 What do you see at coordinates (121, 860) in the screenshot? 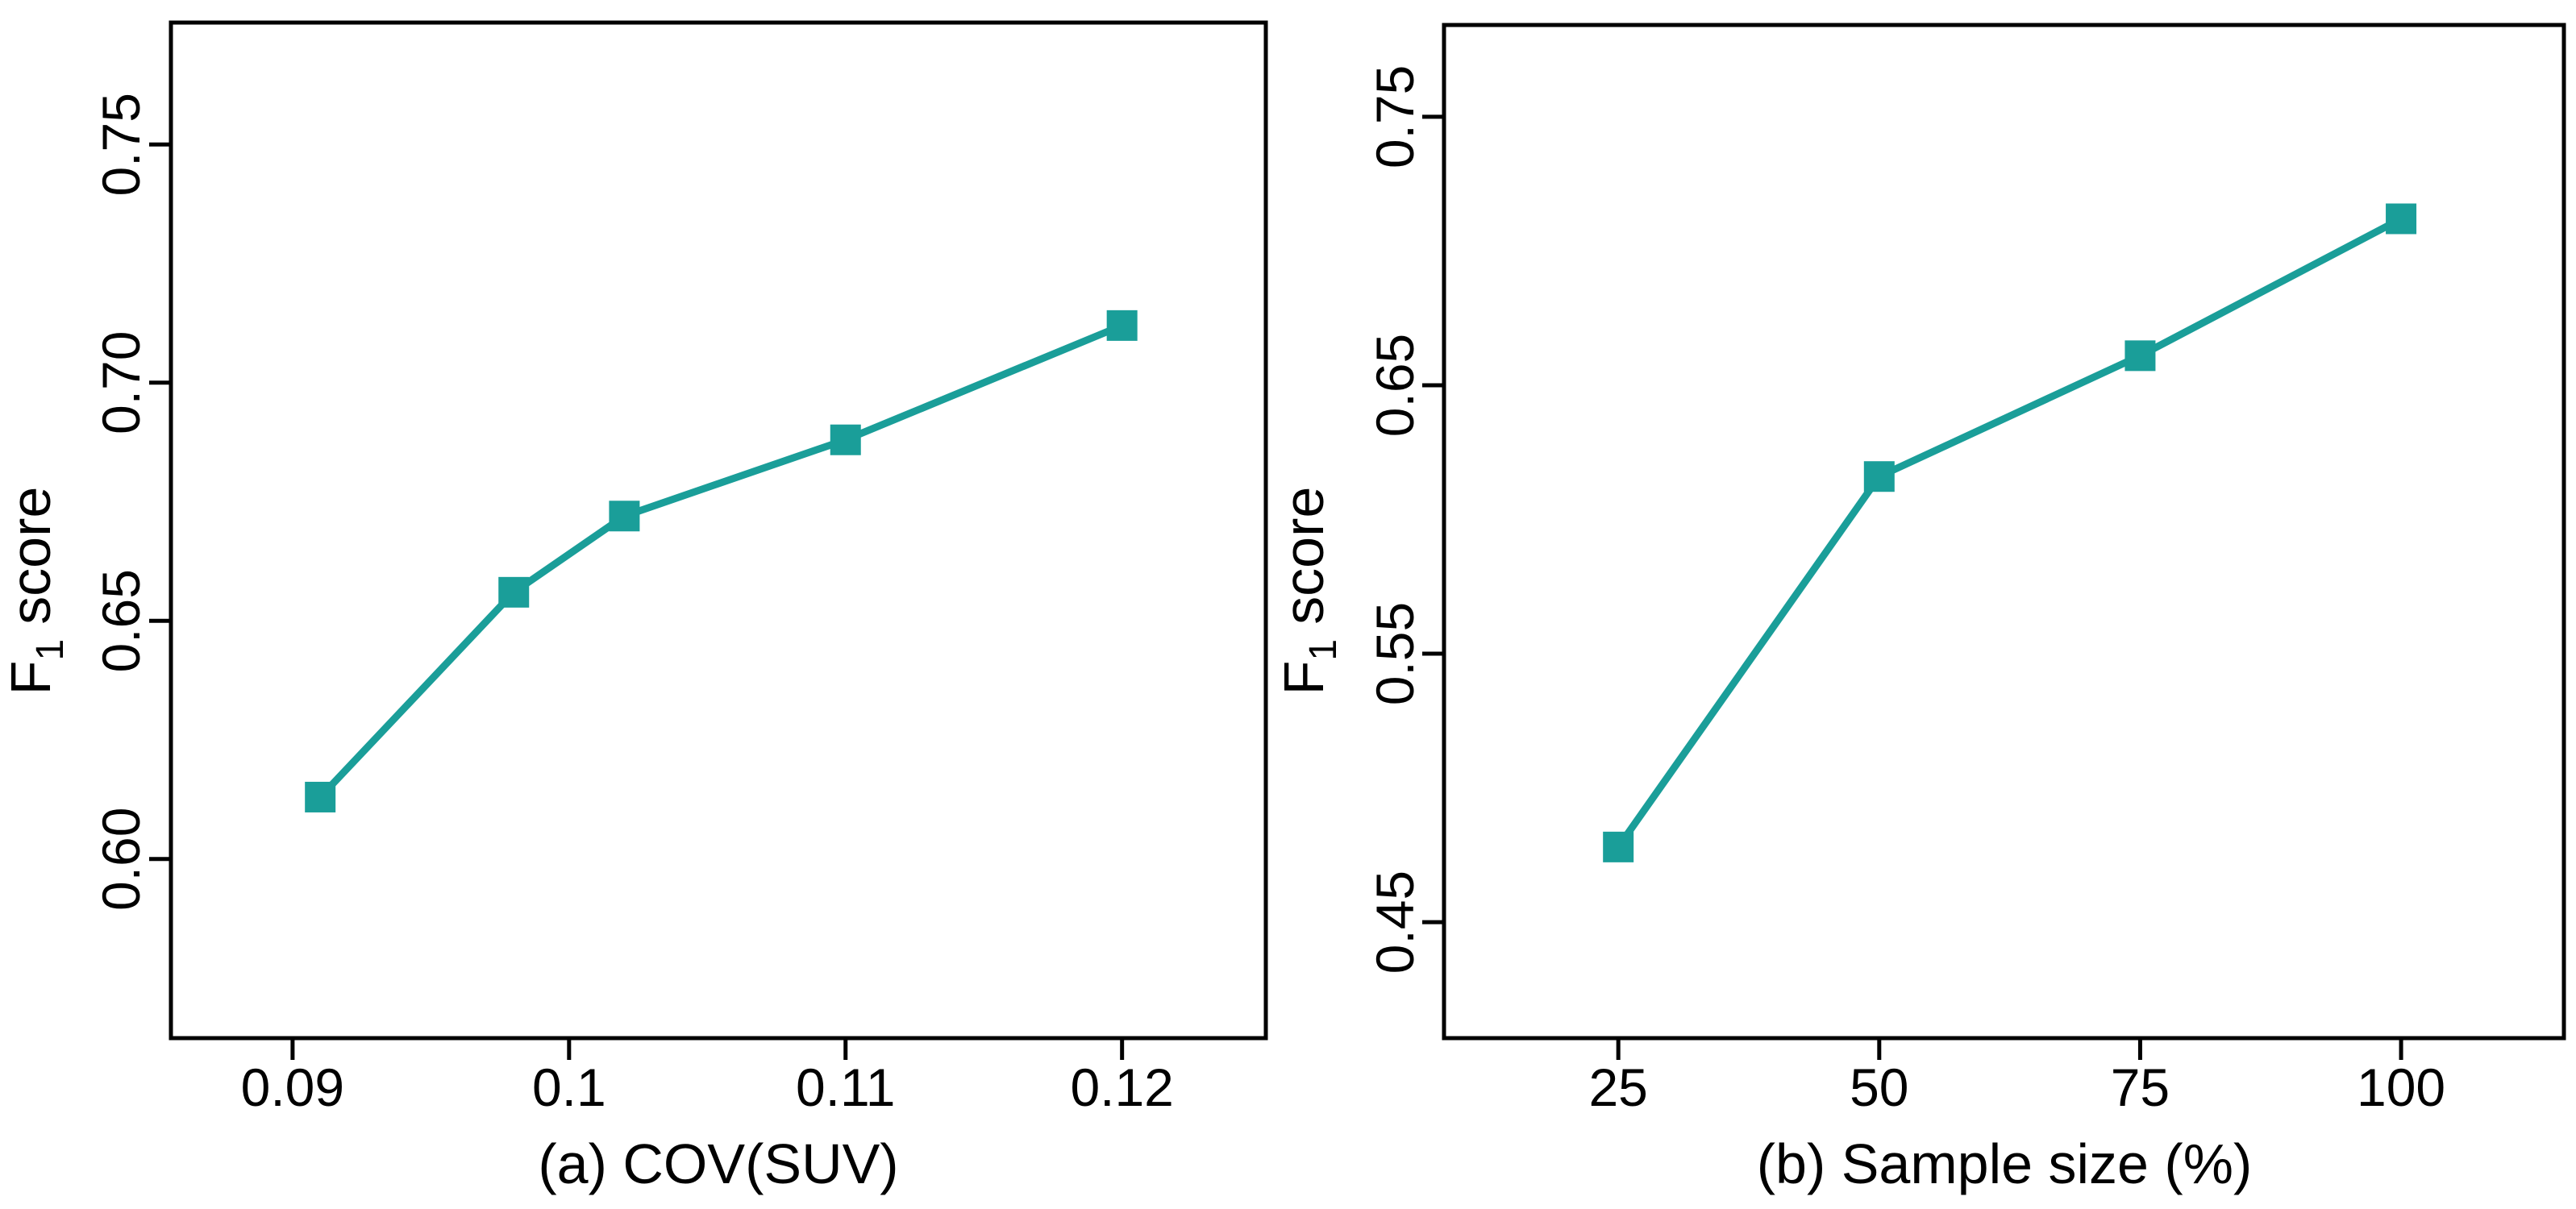
I see `y-tick-label-a: 0.60` at bounding box center [121, 860].